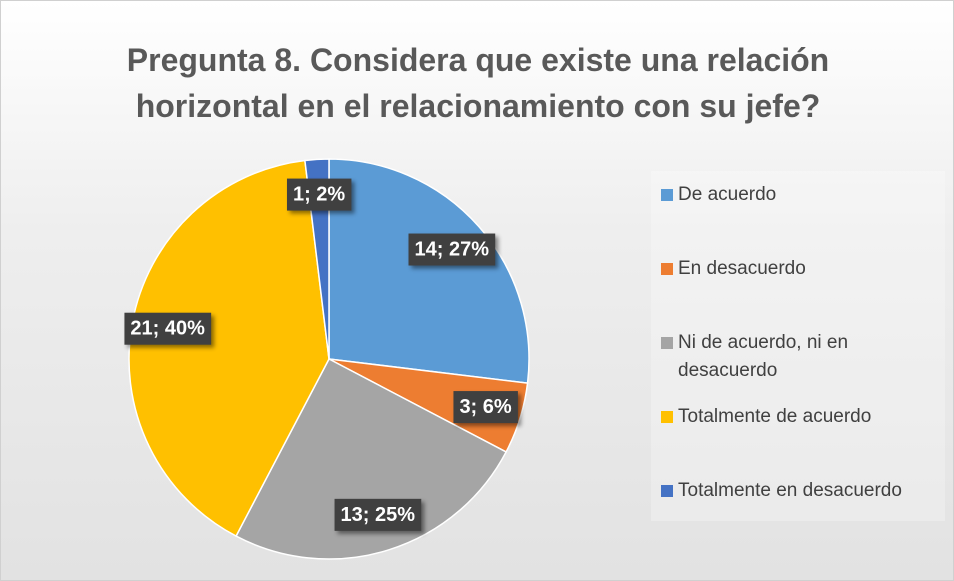  Describe the element at coordinates (727, 194) in the screenshot. I see `legend-label: De acuerdo` at that location.